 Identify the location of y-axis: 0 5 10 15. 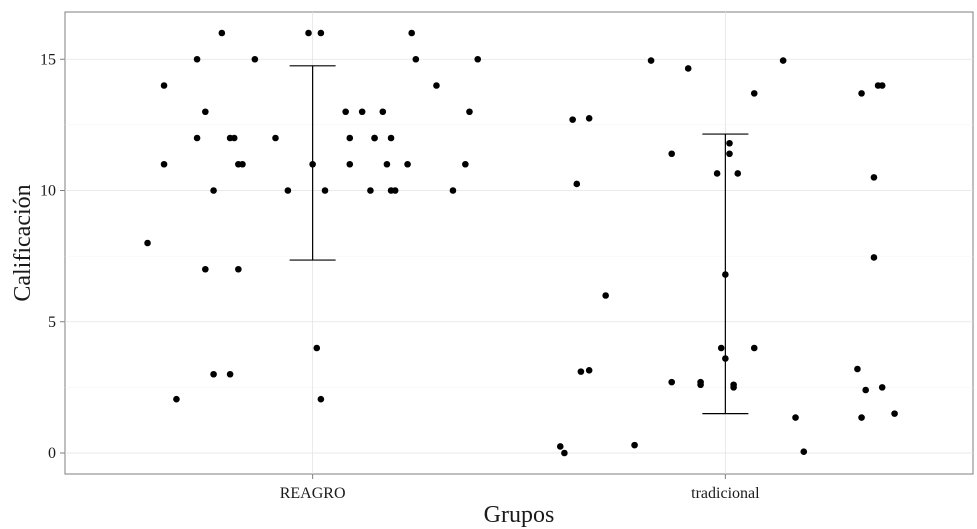
(52, 256).